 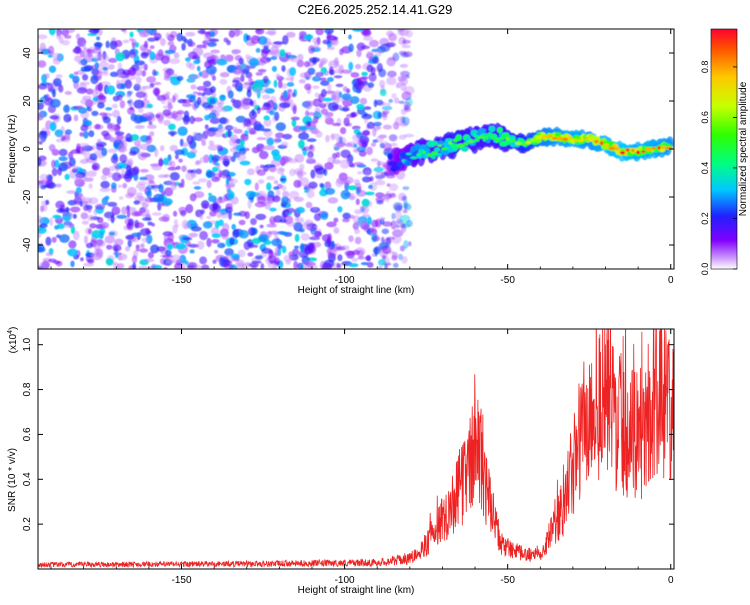 What do you see at coordinates (12, 149) in the screenshot?
I see `spectrogram-y-axis-label: Frequency (Hz)` at bounding box center [12, 149].